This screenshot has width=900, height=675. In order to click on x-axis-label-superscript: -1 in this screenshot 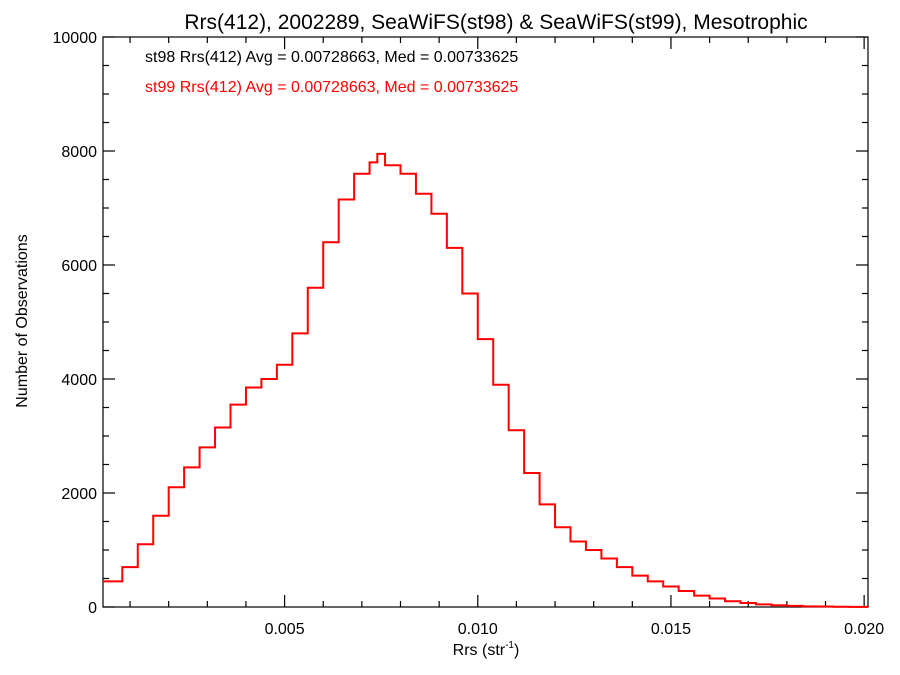, I will do `click(509, 645)`.